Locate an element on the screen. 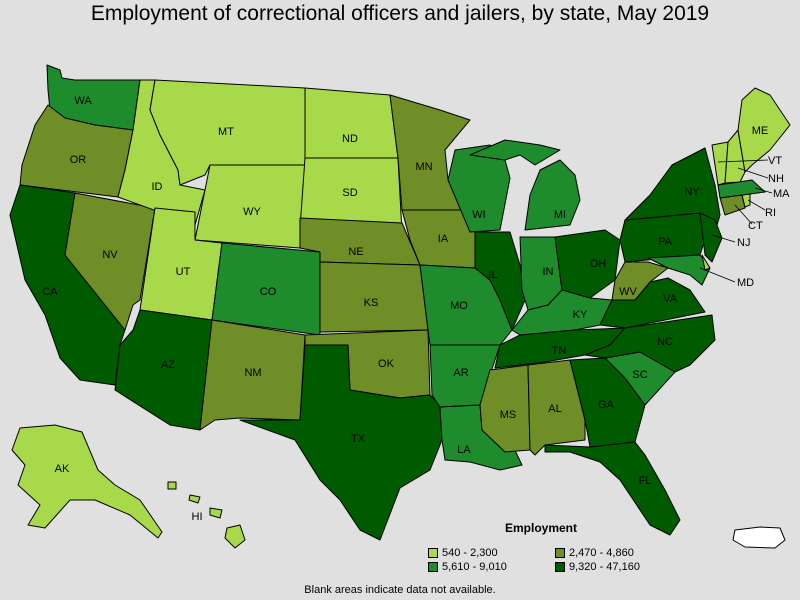  label-md: MD is located at coordinates (745, 283).